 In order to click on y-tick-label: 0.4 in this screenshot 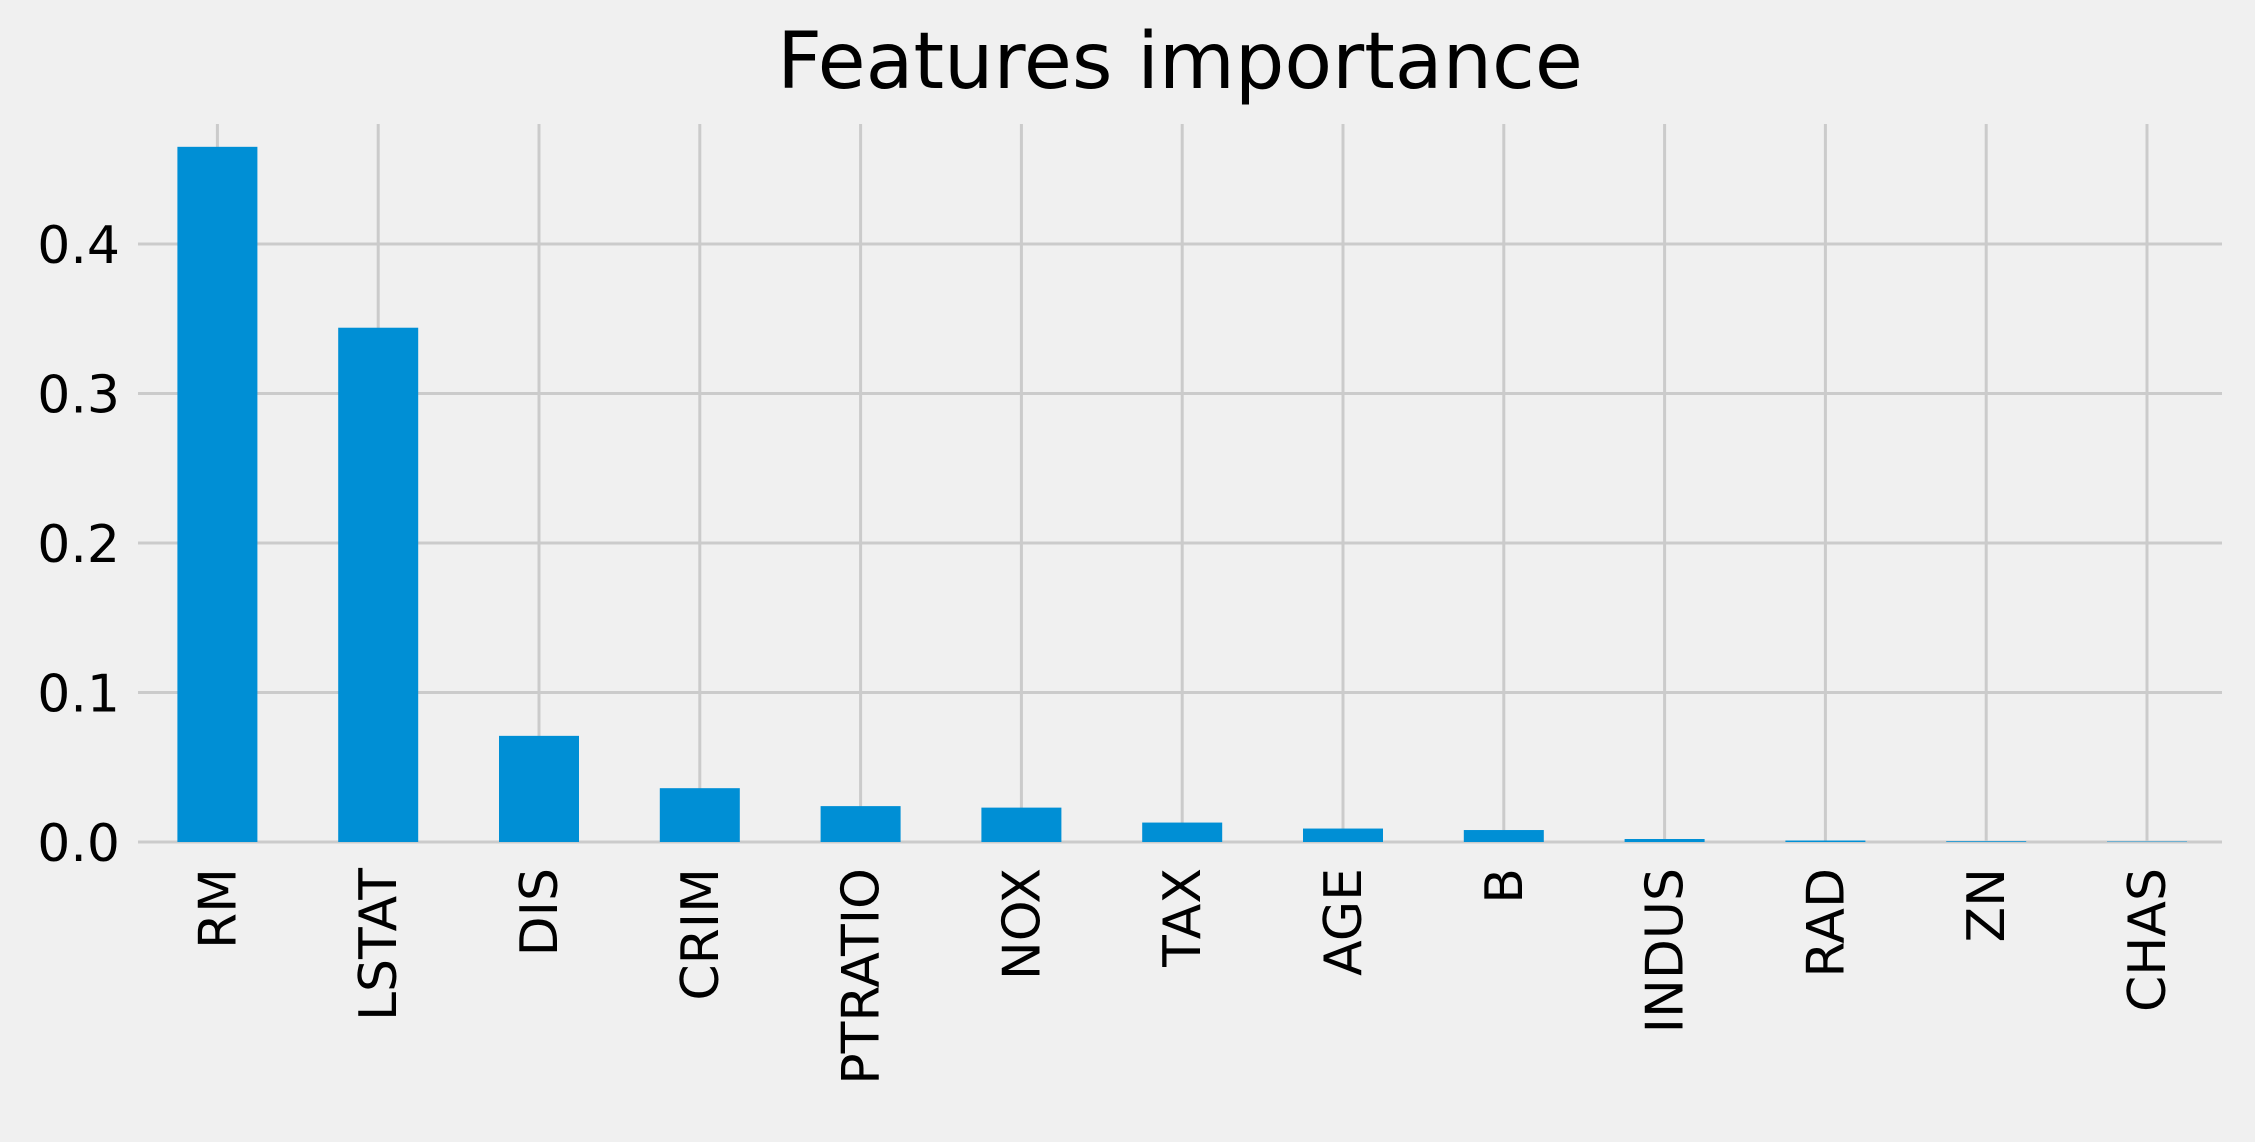, I will do `click(78, 246)`.